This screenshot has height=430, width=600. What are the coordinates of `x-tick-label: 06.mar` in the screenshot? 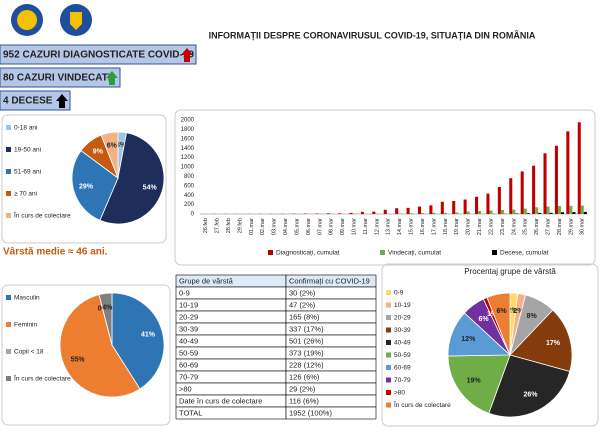 It's located at (309, 226).